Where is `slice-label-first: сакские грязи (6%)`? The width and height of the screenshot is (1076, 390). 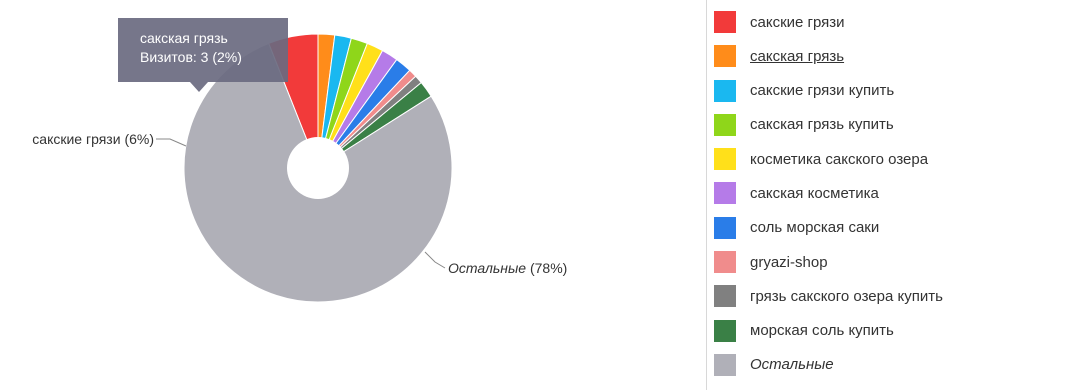 slice-label-first: сакские грязи (6%) is located at coordinates (93, 139).